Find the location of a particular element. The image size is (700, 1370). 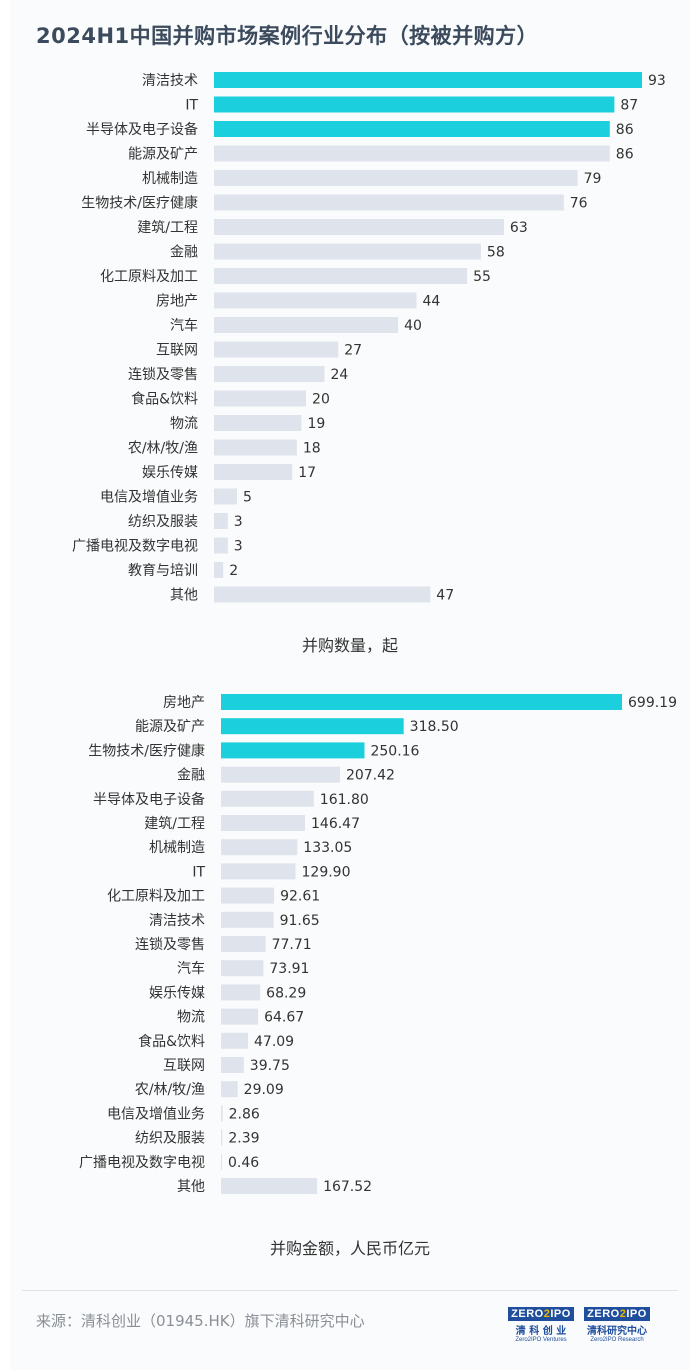

value-label: 47 is located at coordinates (445, 596).